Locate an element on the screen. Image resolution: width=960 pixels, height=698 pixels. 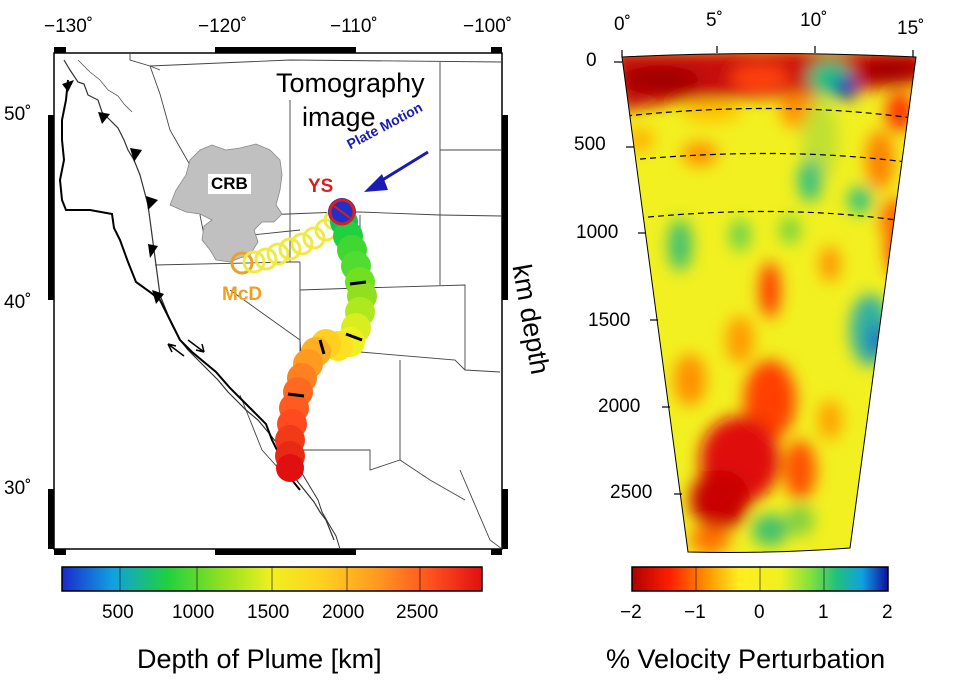
velocity-colorbar-tick-2: 2 is located at coordinates (887, 612).